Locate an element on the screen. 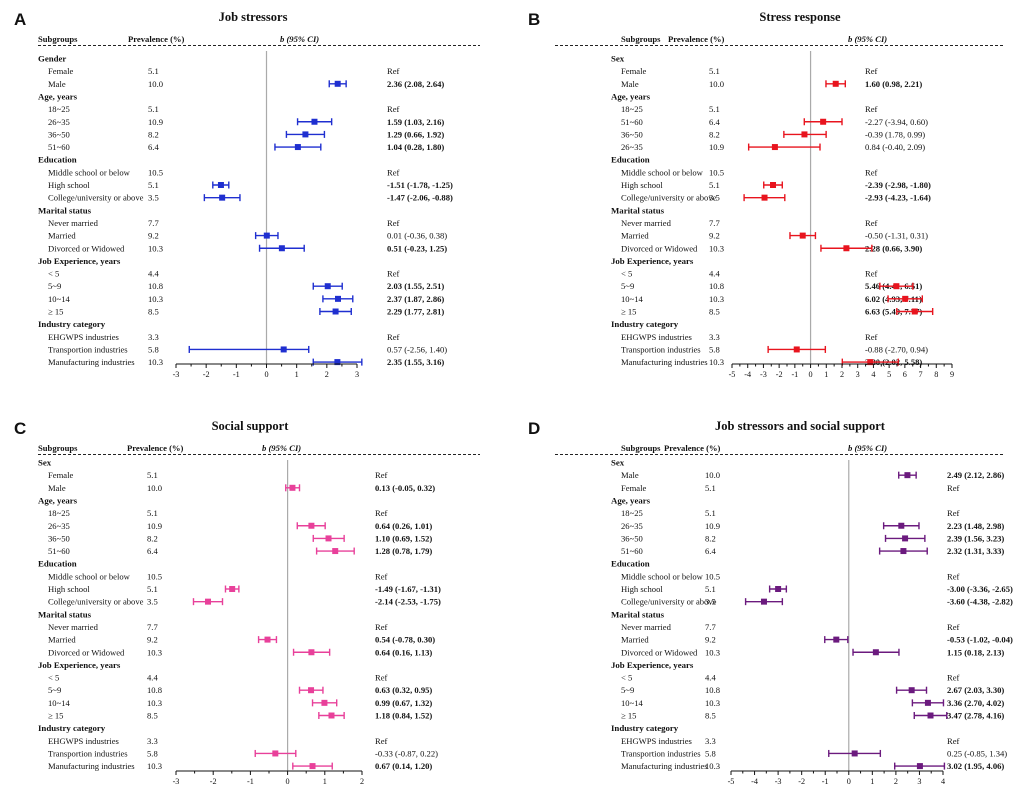 The height and width of the screenshot is (795, 1021). x-tick-label: 7 is located at coordinates (921, 374).